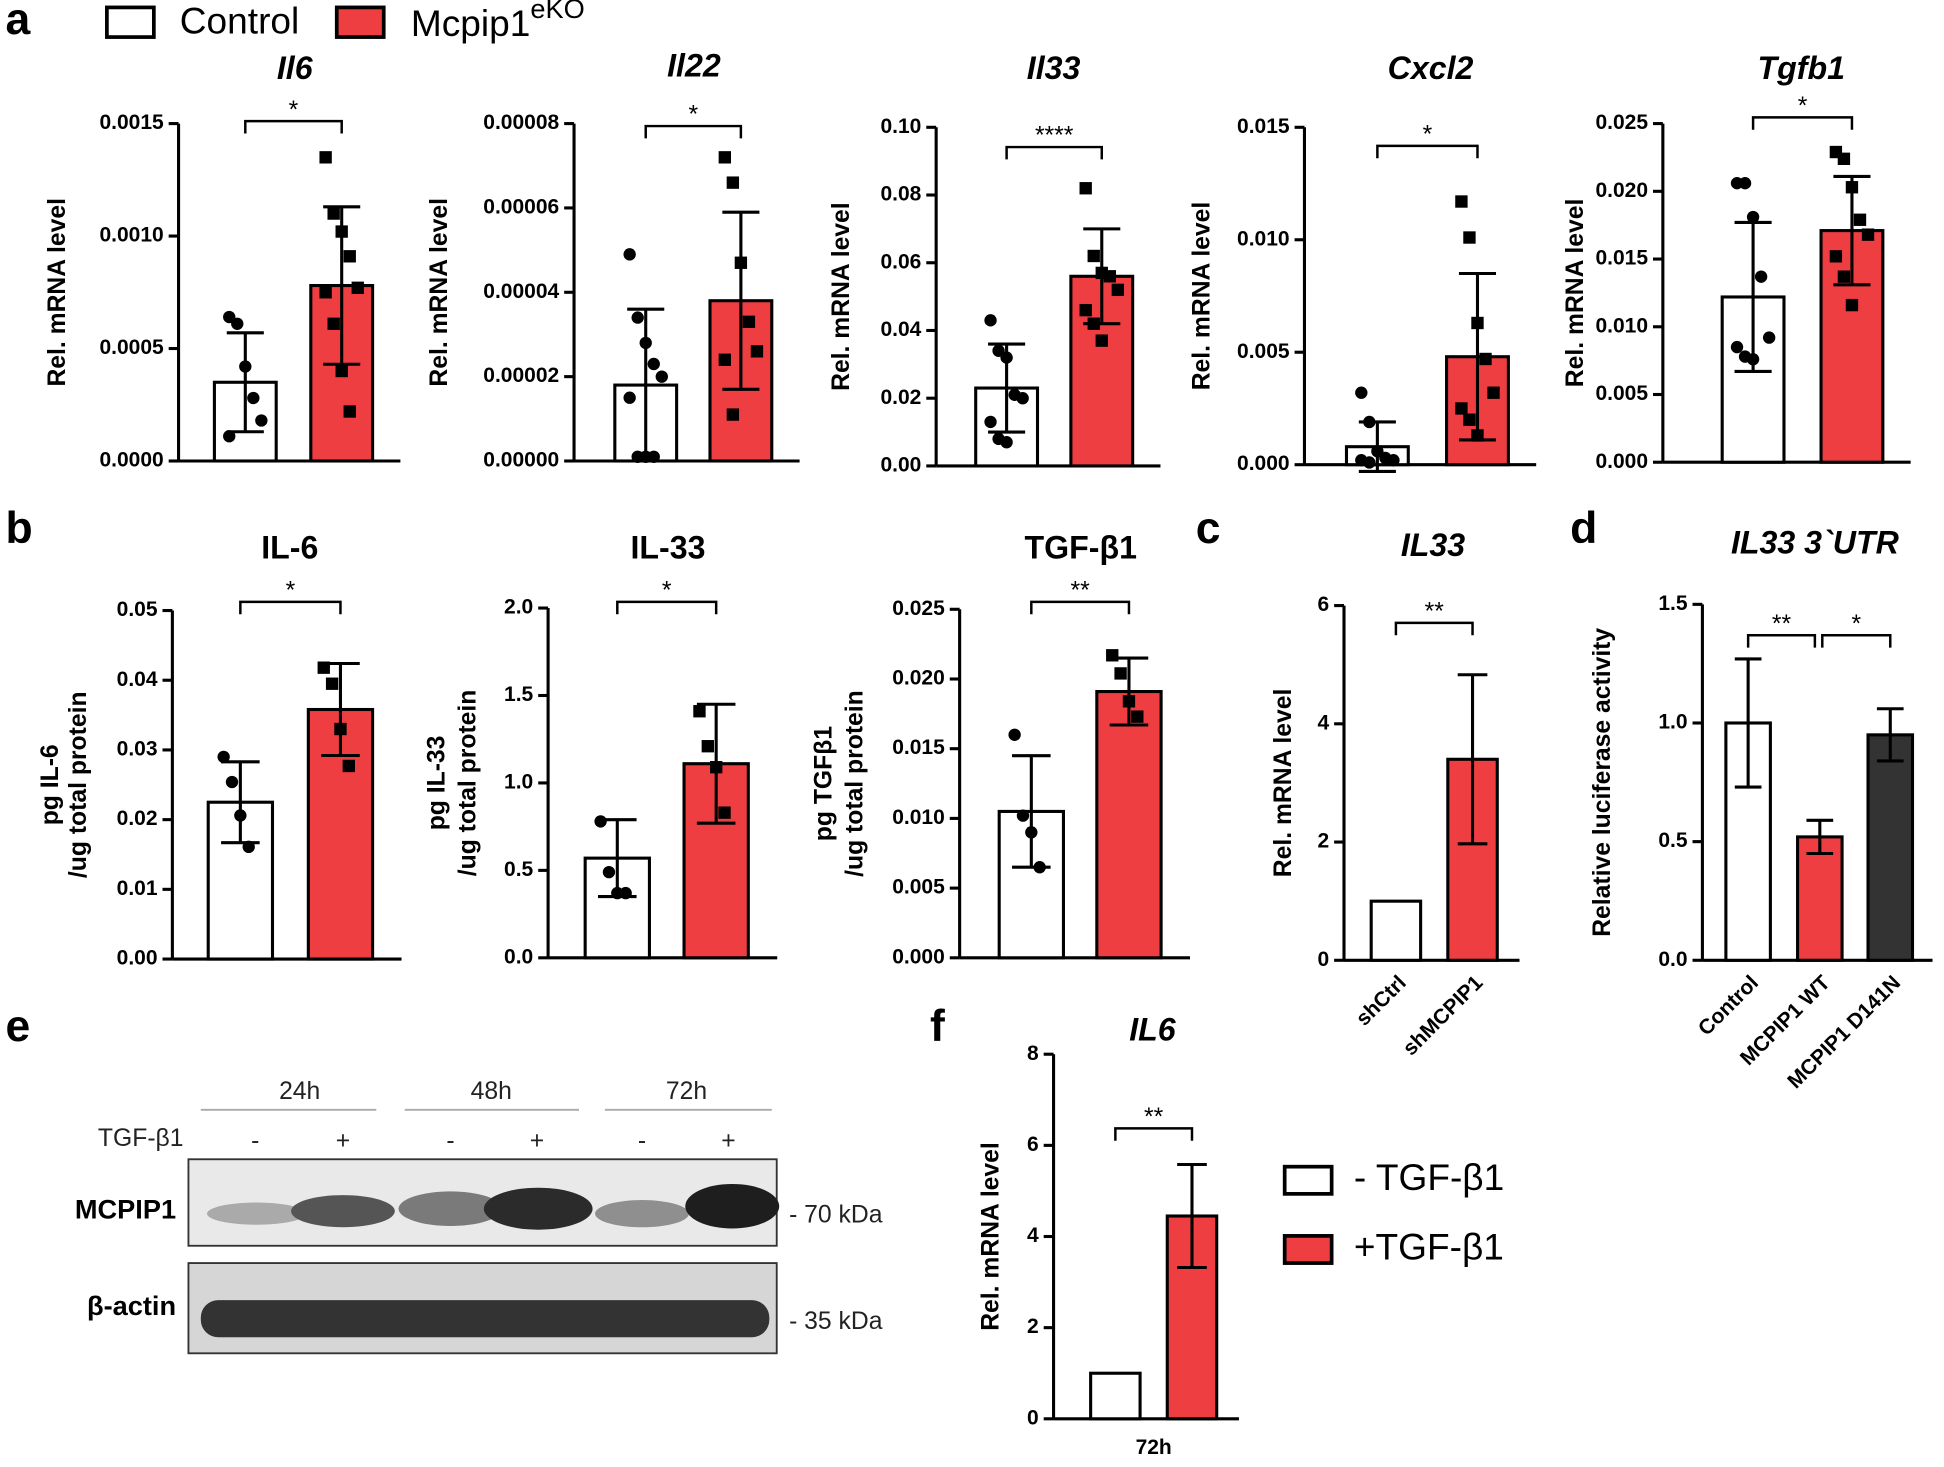 The image size is (1944, 1467). I want to click on y-tick-label: 0.0015, so click(131, 122).